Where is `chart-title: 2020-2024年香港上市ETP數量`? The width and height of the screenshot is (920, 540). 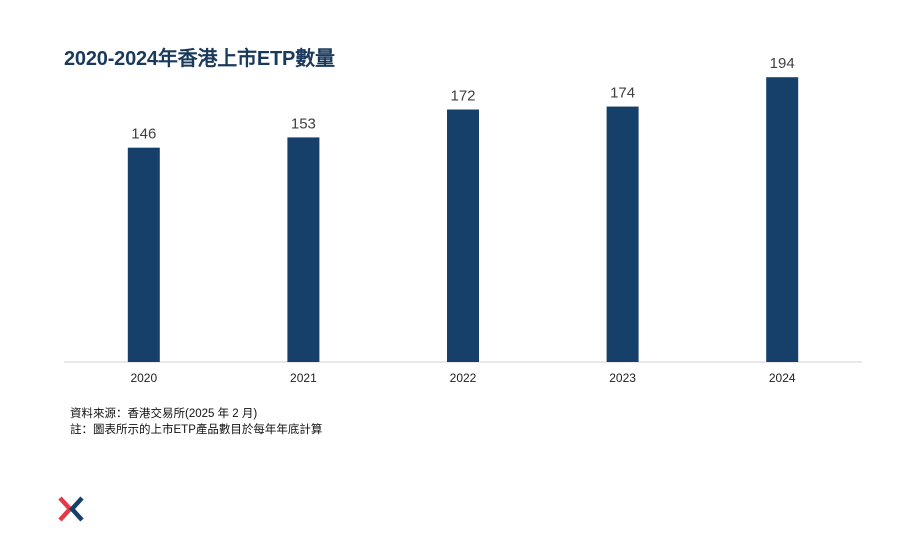
chart-title: 2020-2024年香港上市ETP數量 is located at coordinates (199, 59).